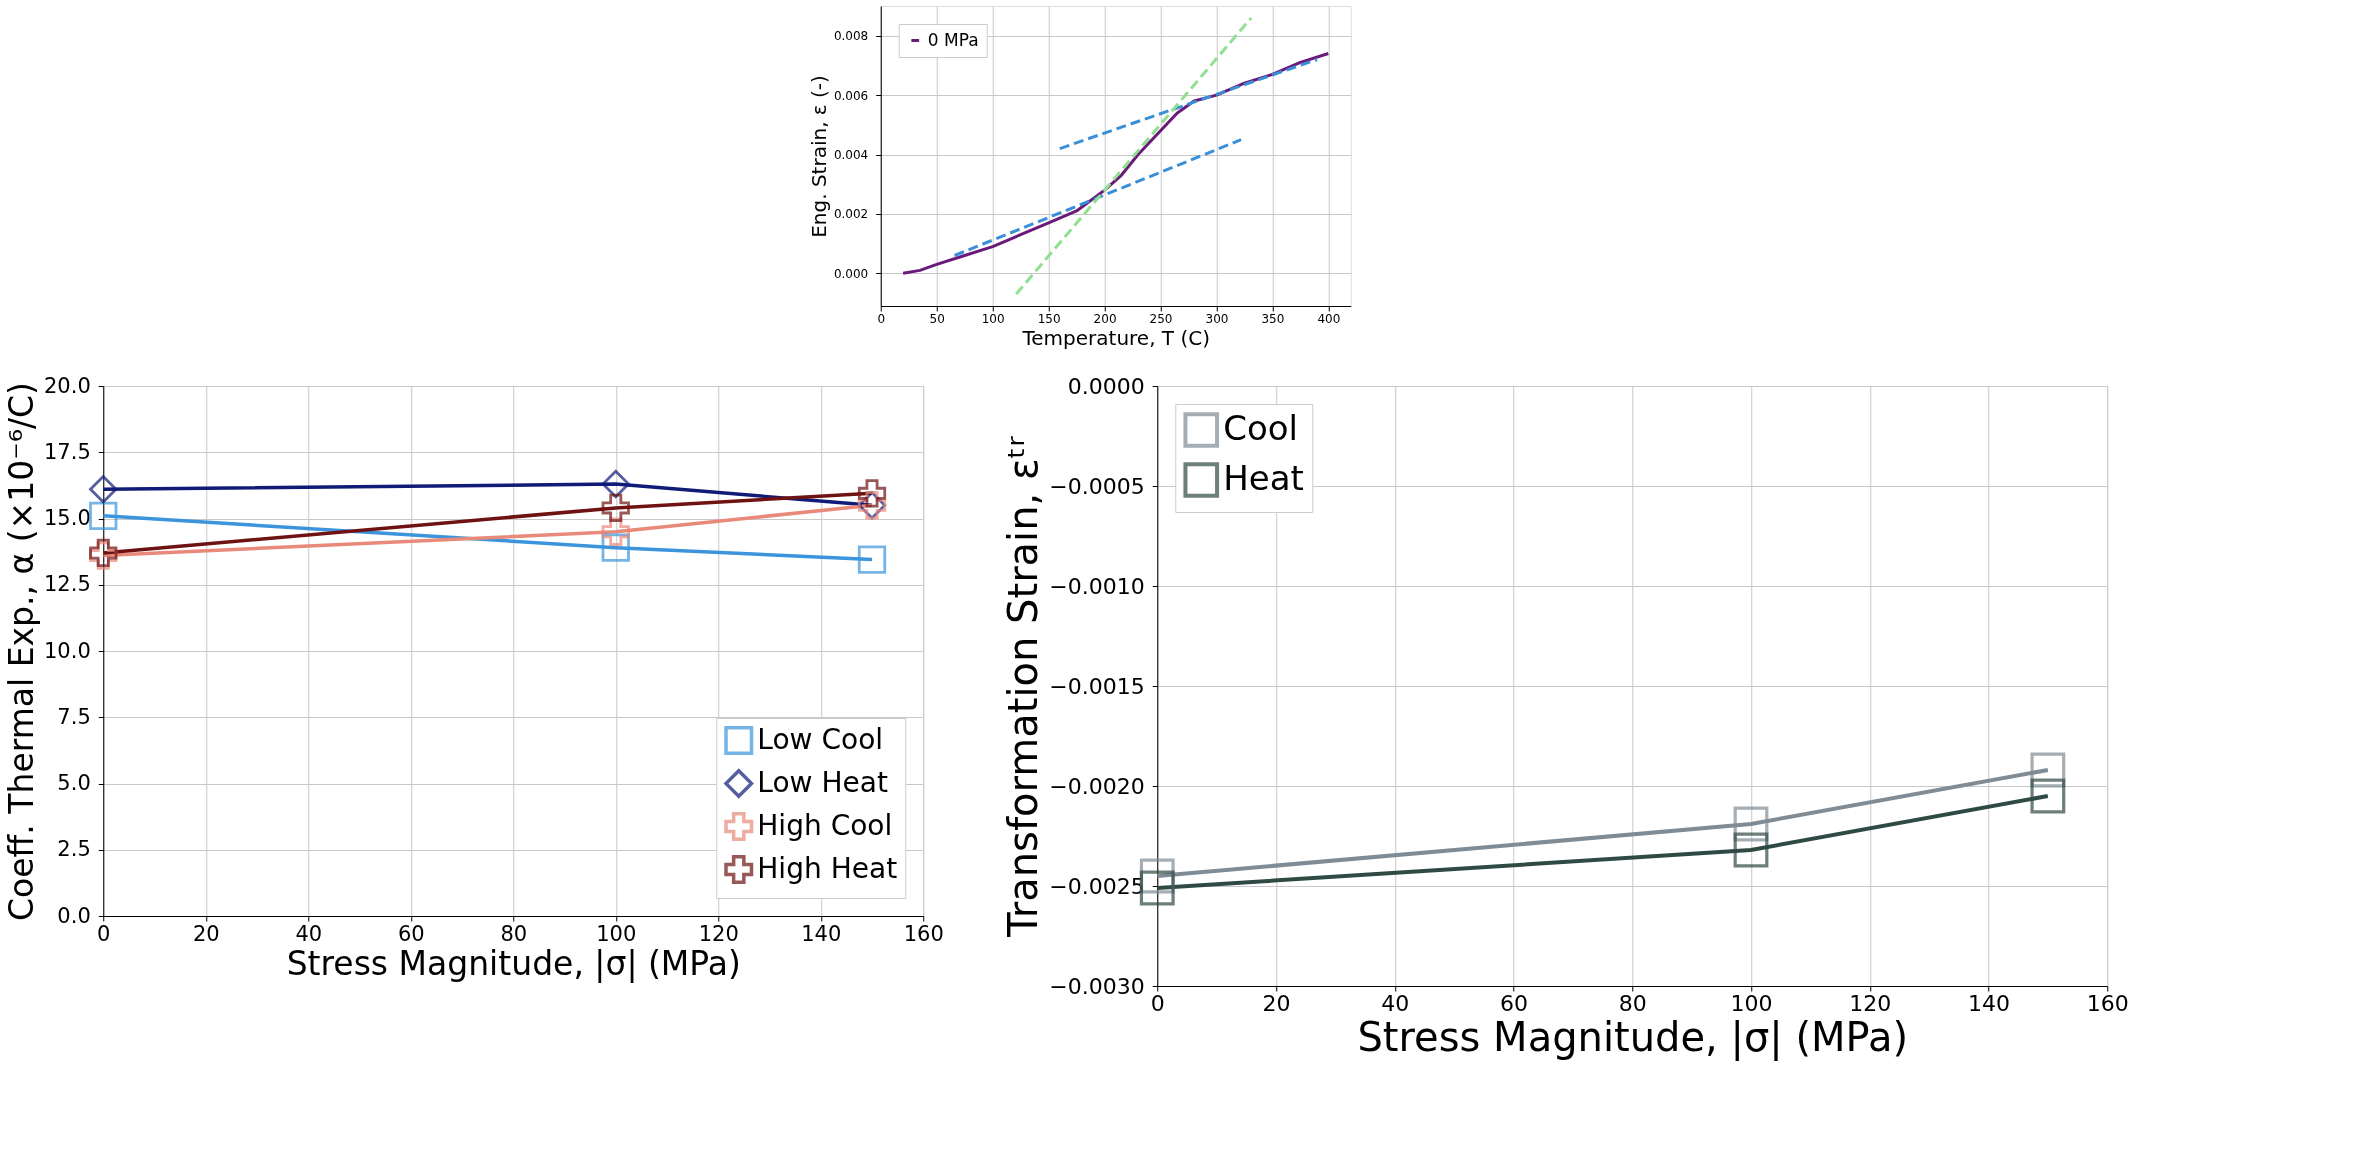 This screenshot has width=2374, height=1157. Describe the element at coordinates (67, 385) in the screenshot. I see `y-tick-label: 20.0` at that location.